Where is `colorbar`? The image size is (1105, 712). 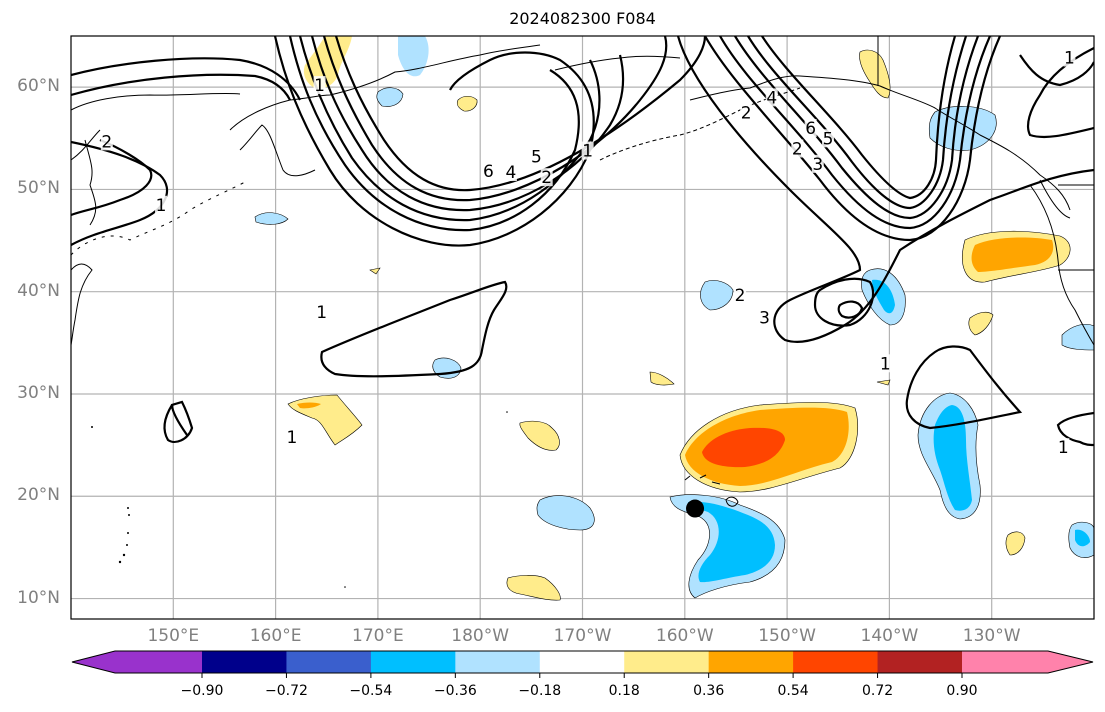
colorbar is located at coordinates (582, 664).